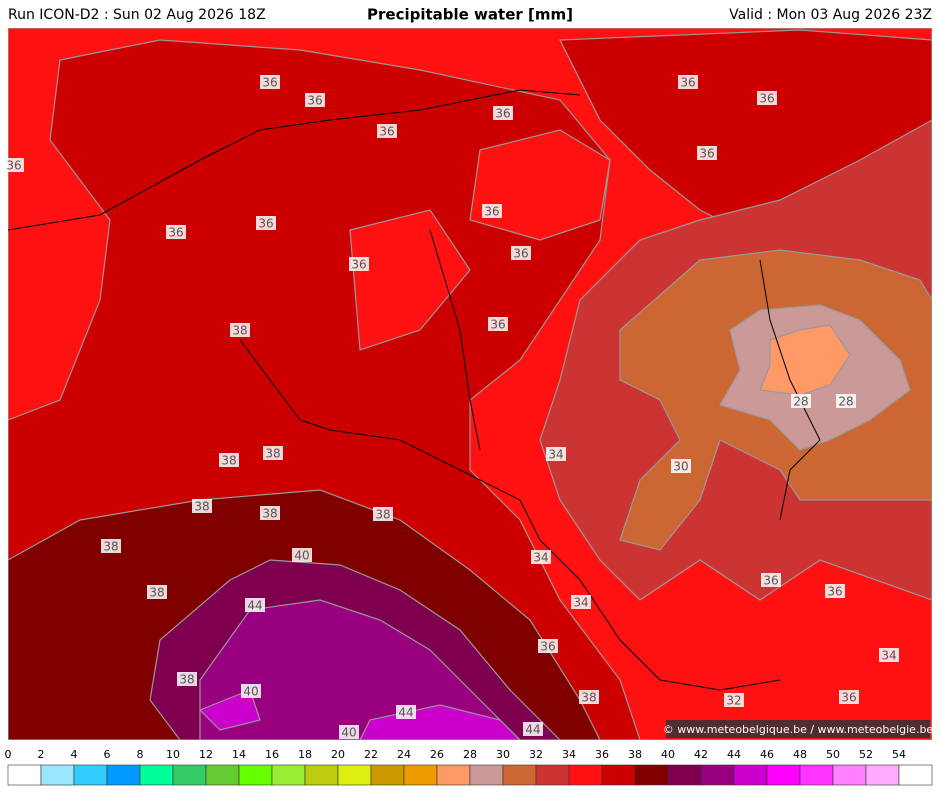 The image size is (940, 804). Describe the element at coordinates (899, 754) in the screenshot. I see `colorbar-tick-label: 54` at that location.